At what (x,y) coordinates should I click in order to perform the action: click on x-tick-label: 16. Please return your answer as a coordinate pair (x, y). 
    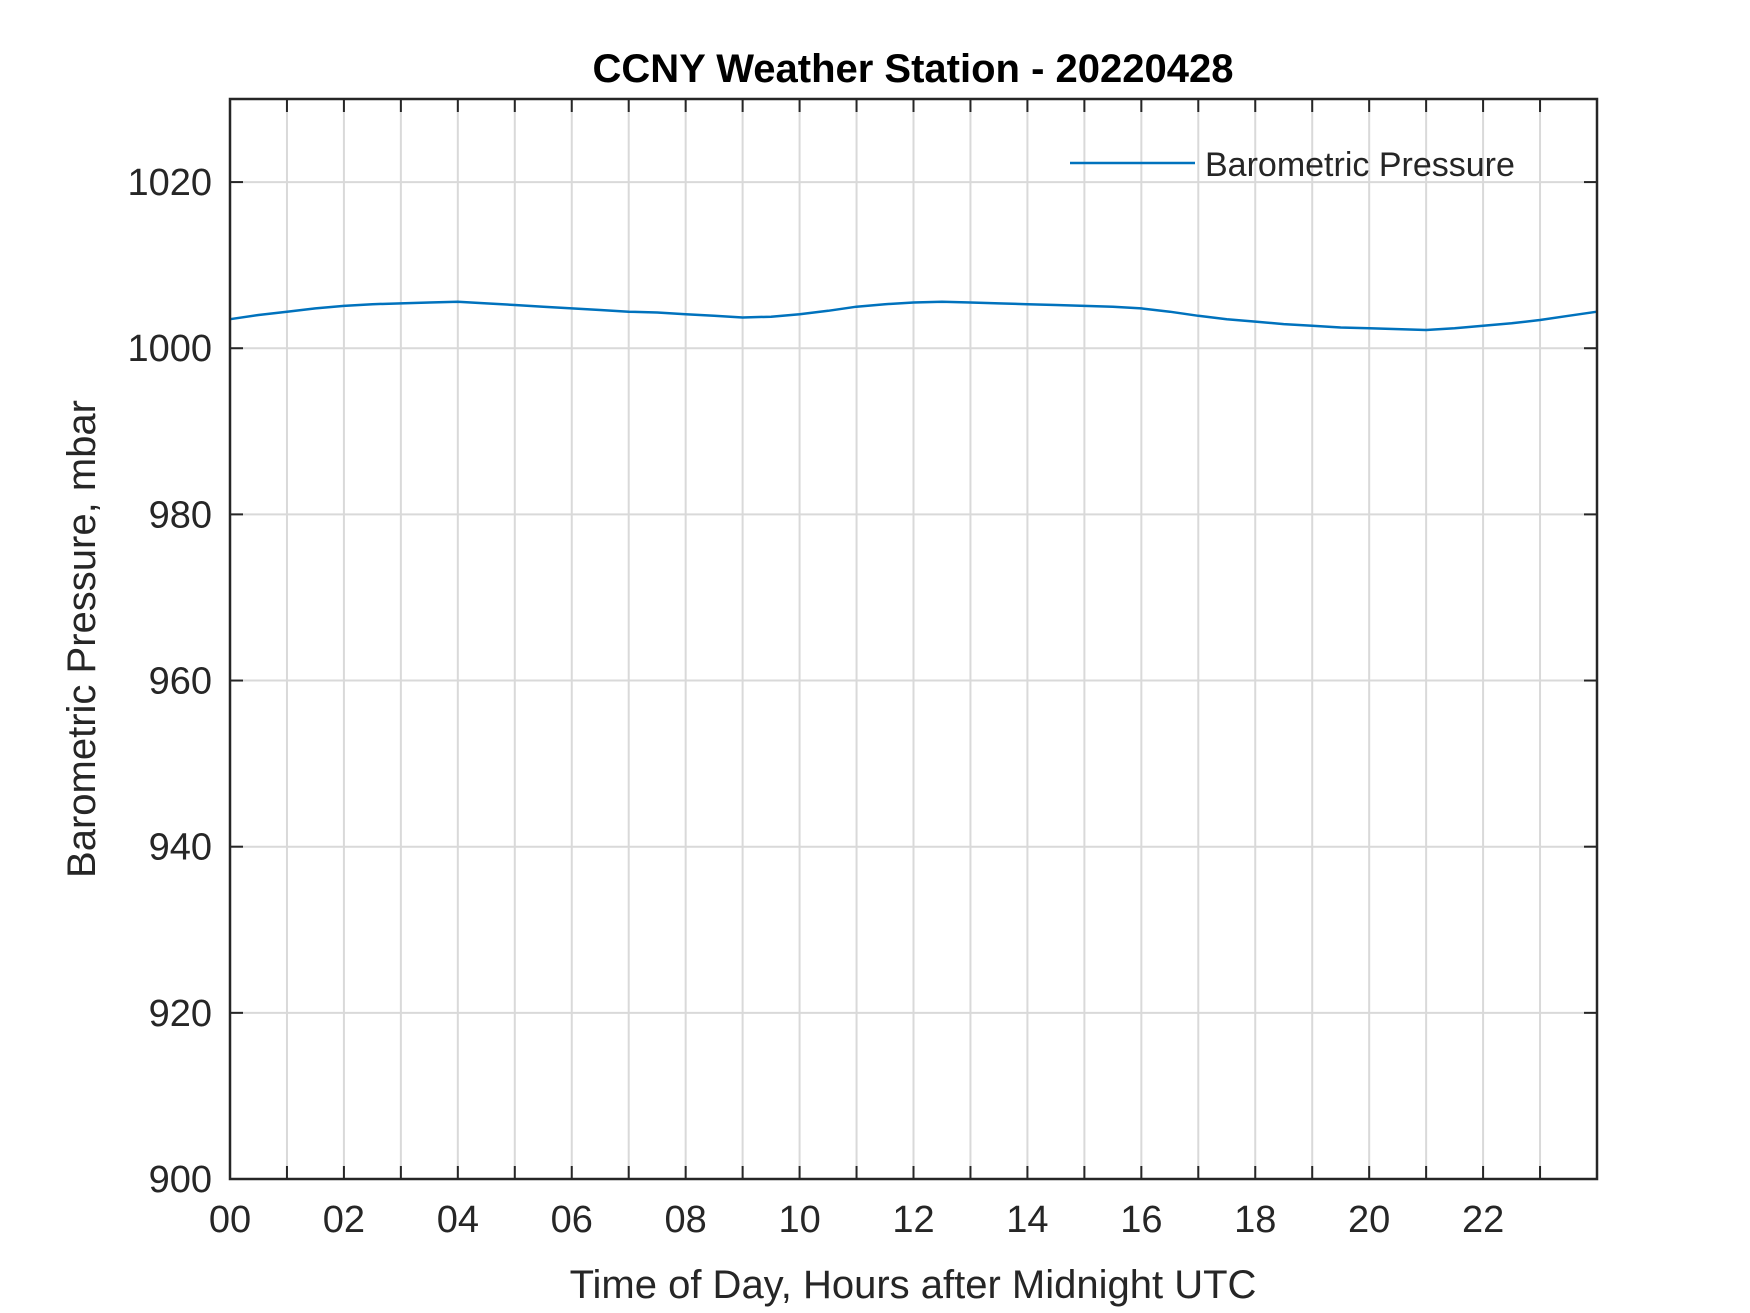
    Looking at the image, I should click on (1141, 1220).